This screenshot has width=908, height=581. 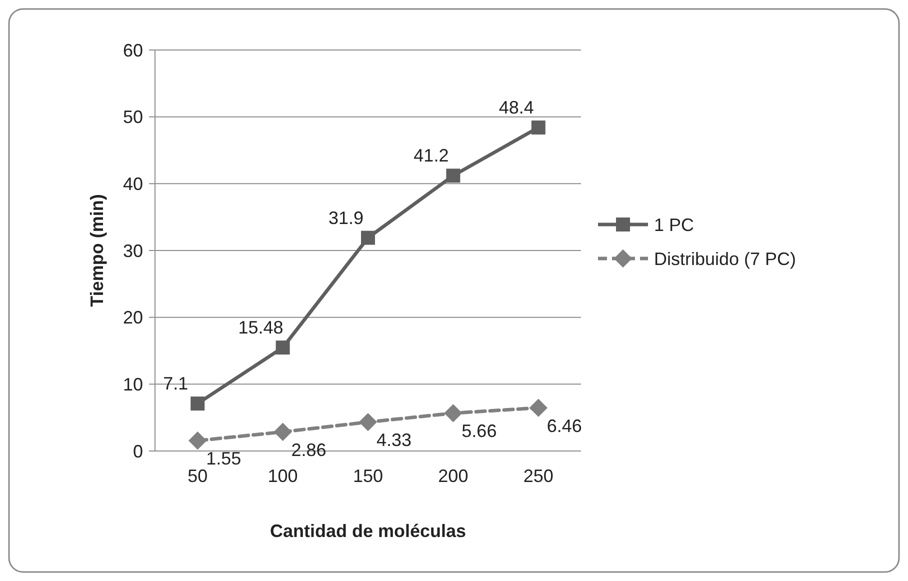 What do you see at coordinates (431, 156) in the screenshot?
I see `data-label: 41.2` at bounding box center [431, 156].